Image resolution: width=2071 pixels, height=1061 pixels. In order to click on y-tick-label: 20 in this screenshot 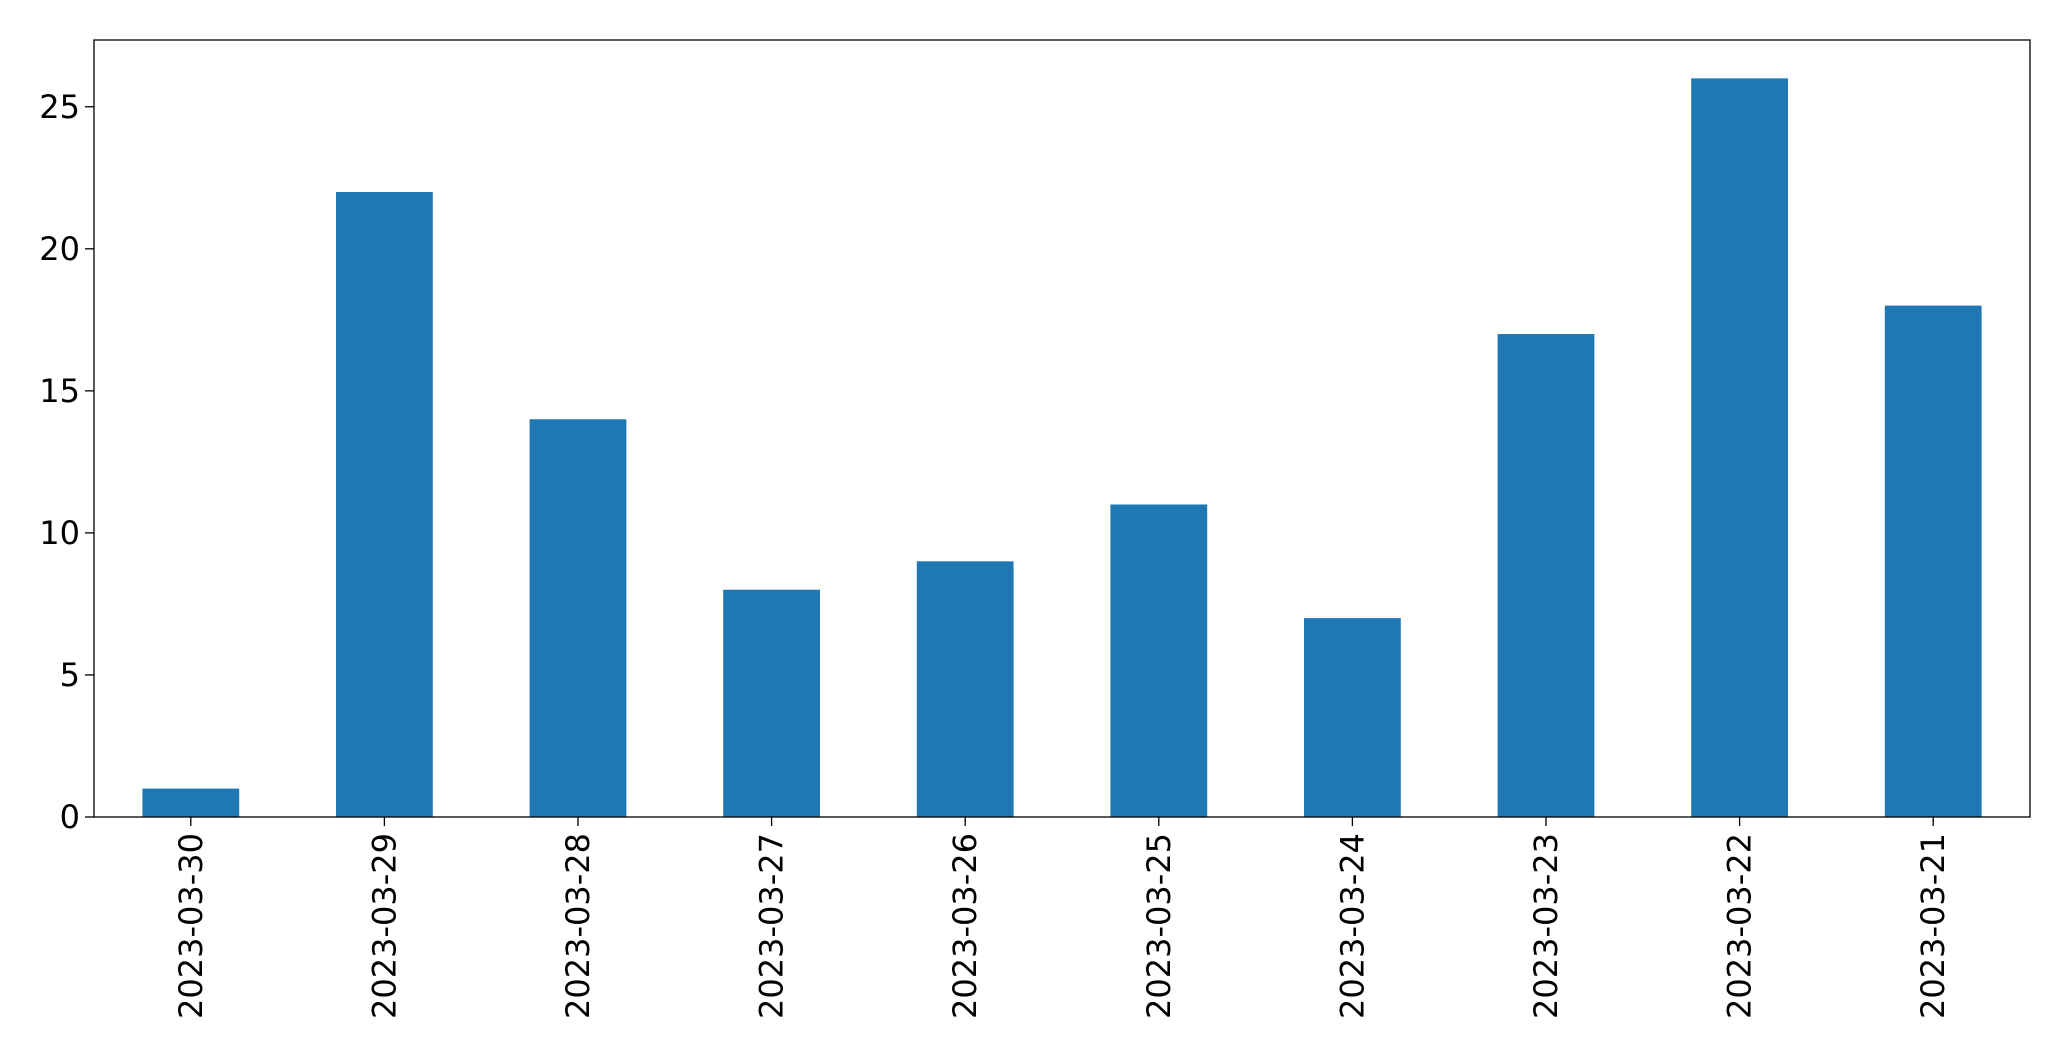, I will do `click(59, 249)`.